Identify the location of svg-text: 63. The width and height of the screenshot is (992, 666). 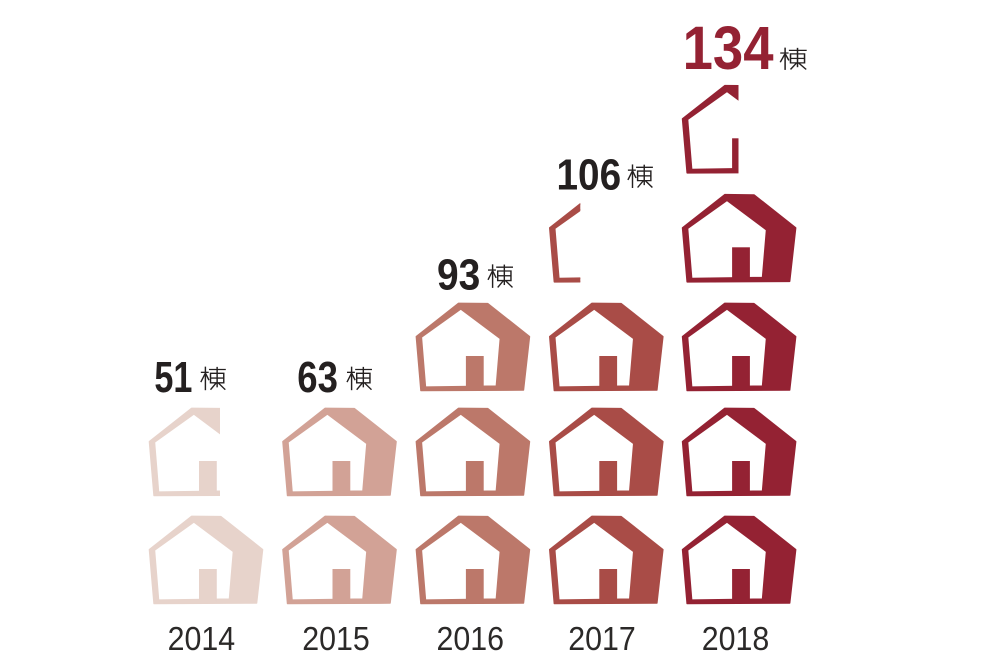
(317, 377).